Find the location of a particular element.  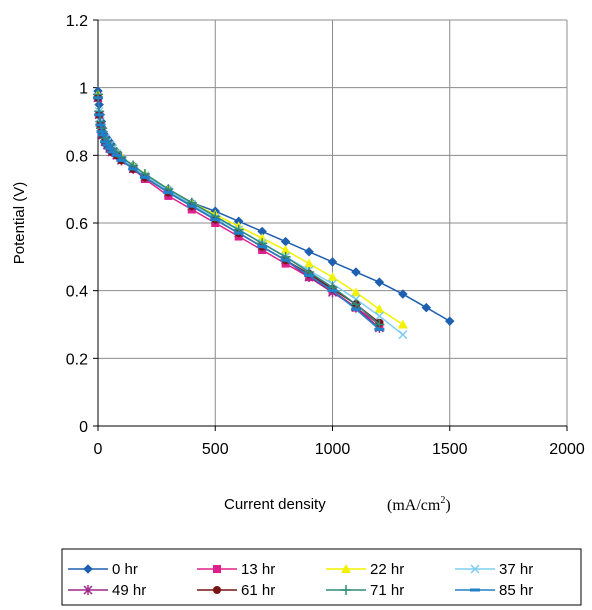

legend-item-49-hr: 49 hr is located at coordinates (107, 590).